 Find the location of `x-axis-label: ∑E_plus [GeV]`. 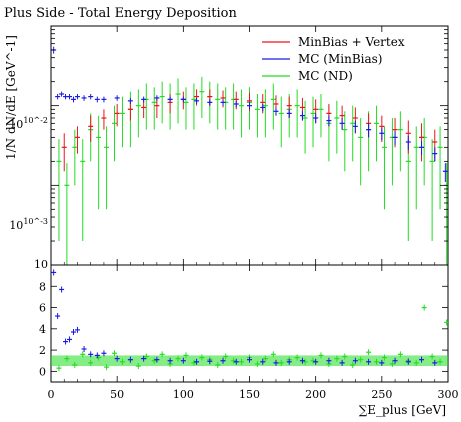

x-axis-label: ∑E_plus [GeV] is located at coordinates (402, 410).